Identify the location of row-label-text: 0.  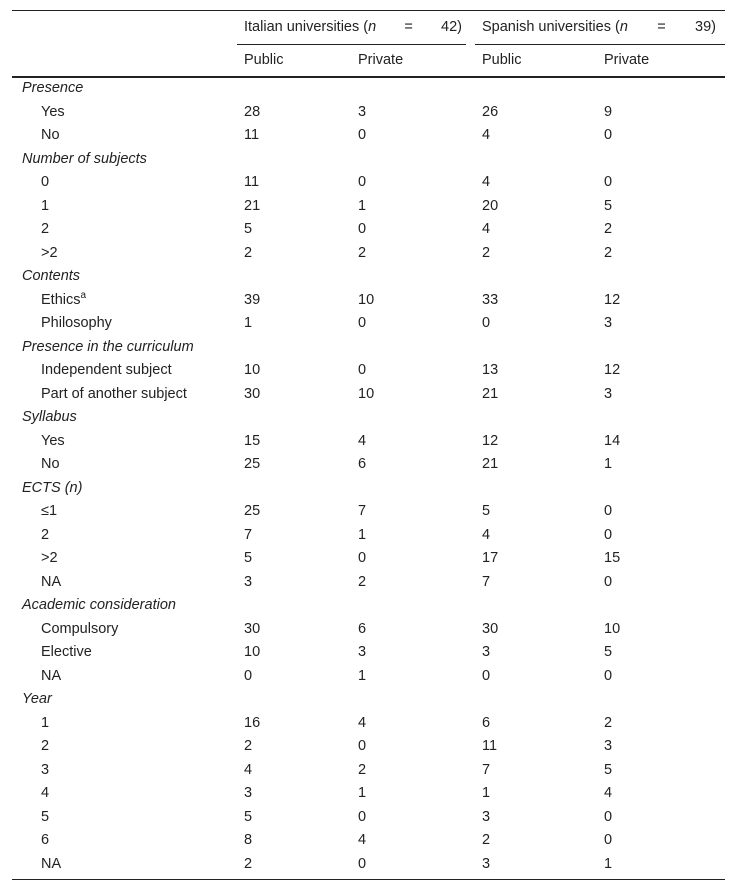
(45, 182).